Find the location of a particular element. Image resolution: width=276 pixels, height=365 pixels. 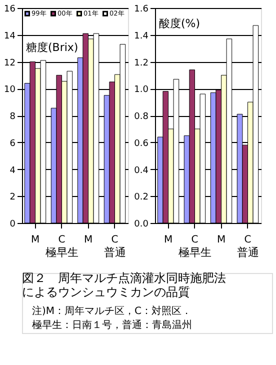

y-tick-label: 8 is located at coordinates (13, 117).